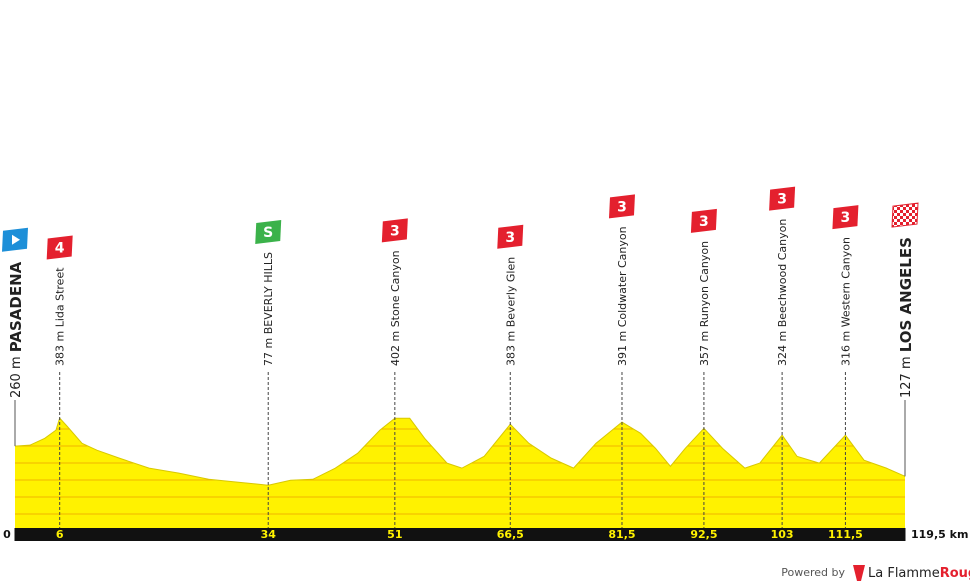 This screenshot has height=586, width=970. Describe the element at coordinates (60, 316) in the screenshot. I see `point-label: 383 m Lida Street` at that location.